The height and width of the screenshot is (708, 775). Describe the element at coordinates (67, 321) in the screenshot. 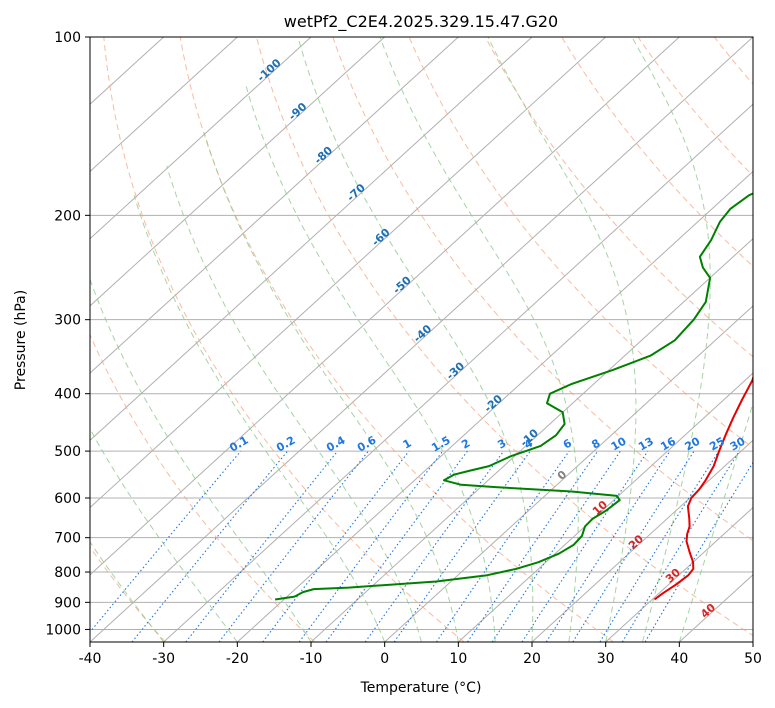

I see `y-tick-label: 300` at that location.